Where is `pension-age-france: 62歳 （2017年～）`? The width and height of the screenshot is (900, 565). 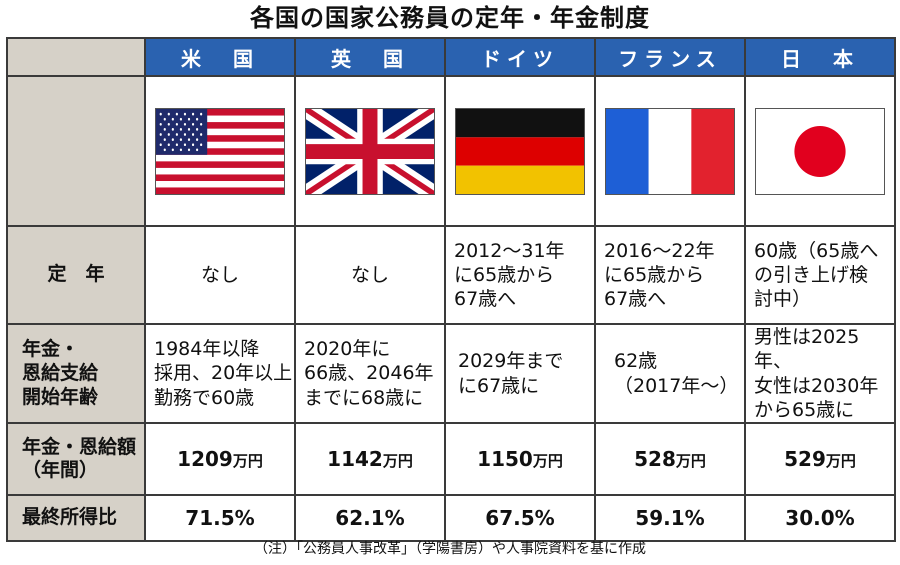 pension-age-france: 62歳 （2017年～） is located at coordinates (670, 373).